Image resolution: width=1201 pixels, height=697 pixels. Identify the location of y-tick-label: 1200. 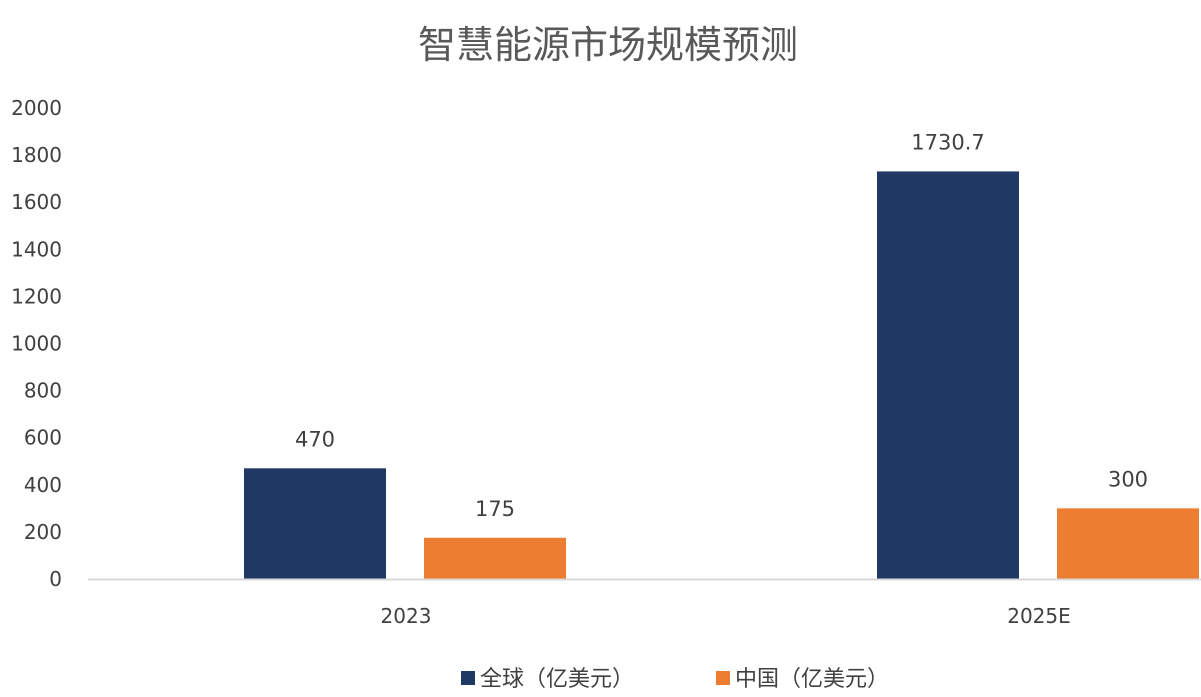
(36, 296).